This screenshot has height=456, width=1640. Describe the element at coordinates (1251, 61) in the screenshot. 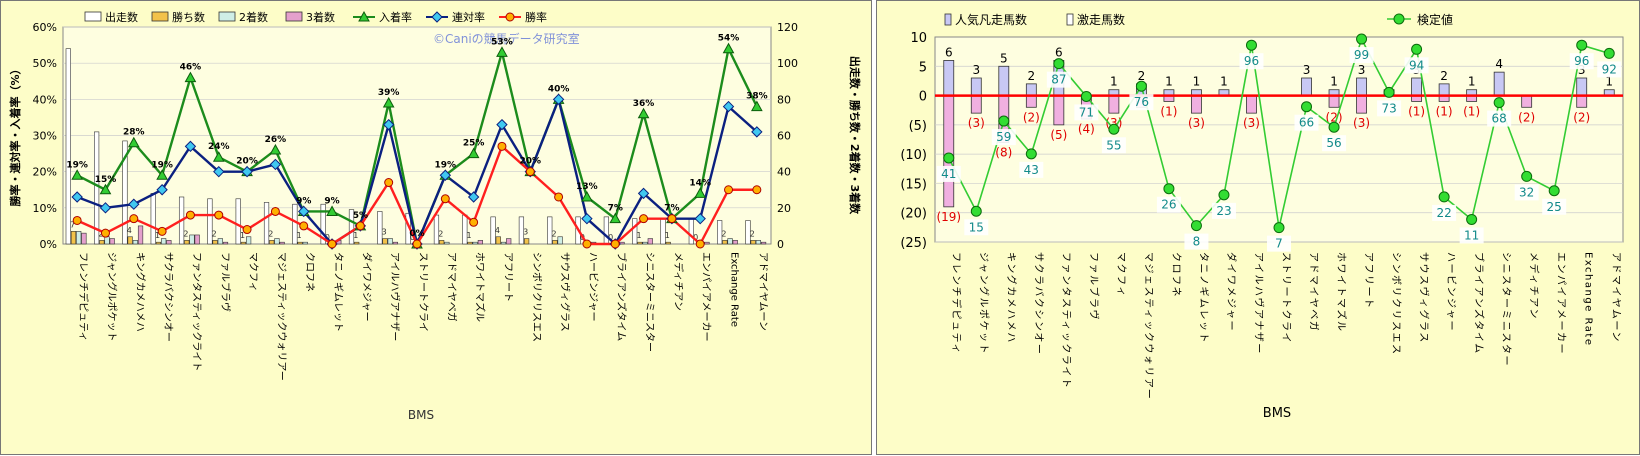

I see `point-label: 96` at that location.